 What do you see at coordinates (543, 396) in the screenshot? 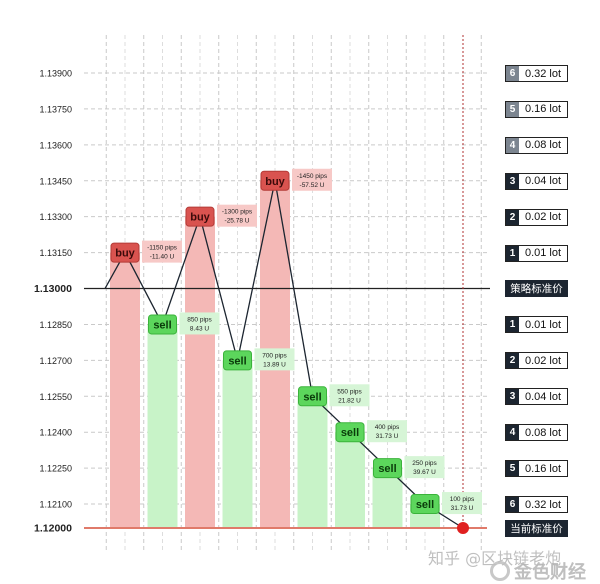
I see `lot-size: 0.04 lot` at bounding box center [543, 396].